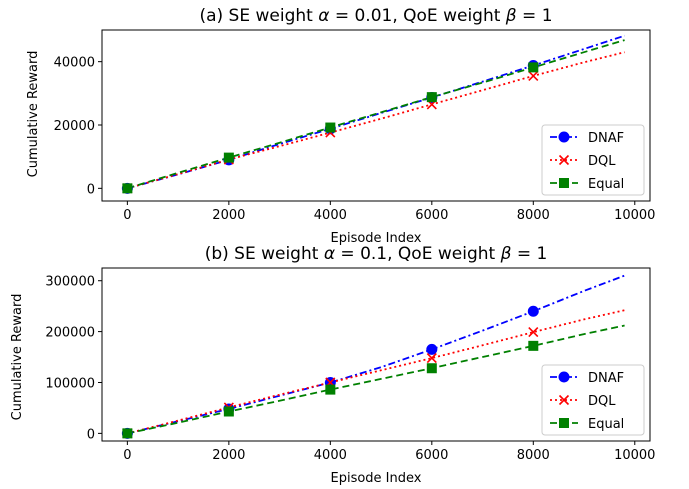 Image resolution: width=689 pixels, height=489 pixels. What do you see at coordinates (564, 377) in the screenshot?
I see `chart-b-legend-dnaf-marker` at bounding box center [564, 377].